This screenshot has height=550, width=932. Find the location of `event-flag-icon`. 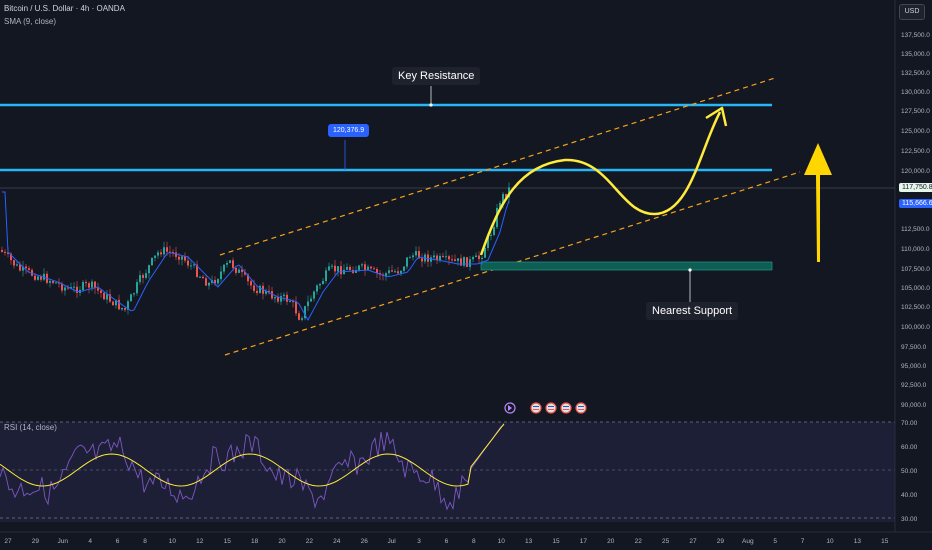

event-flag-icon is located at coordinates (510, 408).